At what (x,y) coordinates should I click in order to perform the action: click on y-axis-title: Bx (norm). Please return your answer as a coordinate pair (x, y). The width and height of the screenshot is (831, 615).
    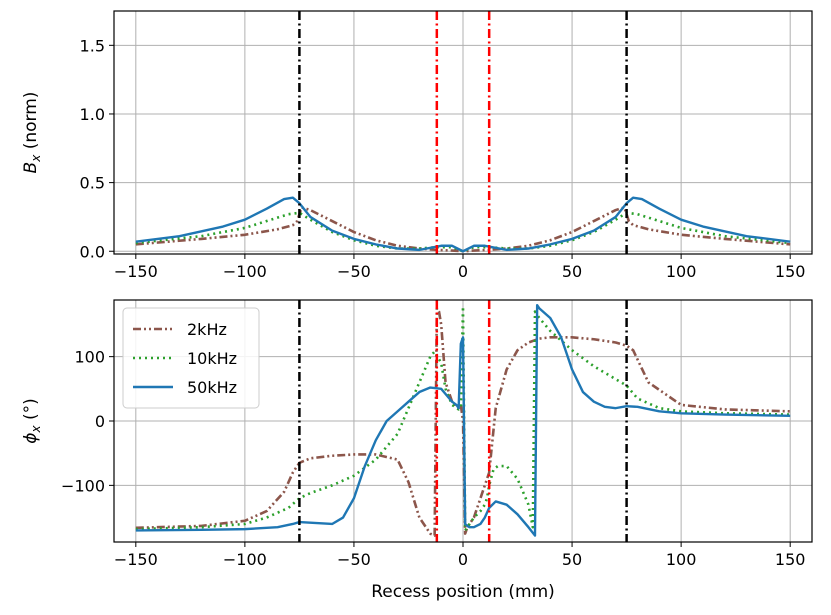
    Looking at the image, I should click on (32, 133).